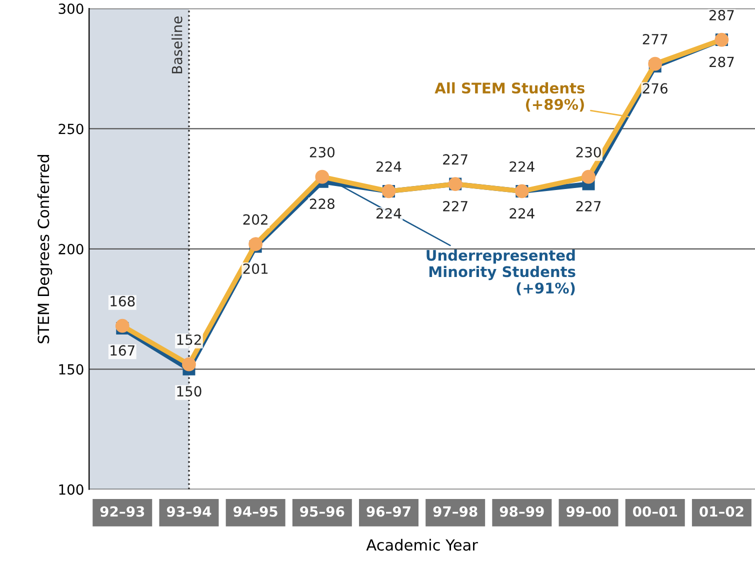 This screenshot has width=755, height=569. What do you see at coordinates (177, 45) in the screenshot?
I see `ref-line-label: Baseline` at bounding box center [177, 45].